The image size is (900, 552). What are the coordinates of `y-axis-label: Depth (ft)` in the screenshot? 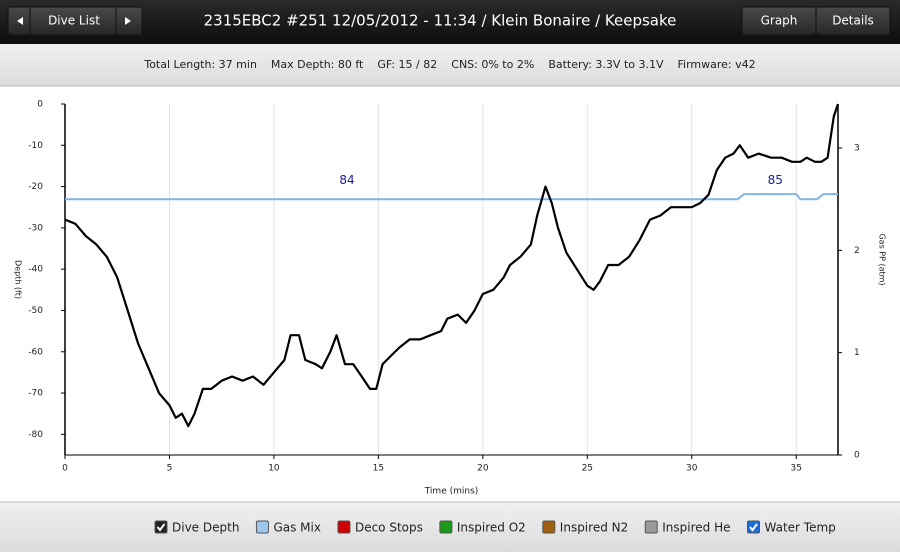 It's located at (18, 279).